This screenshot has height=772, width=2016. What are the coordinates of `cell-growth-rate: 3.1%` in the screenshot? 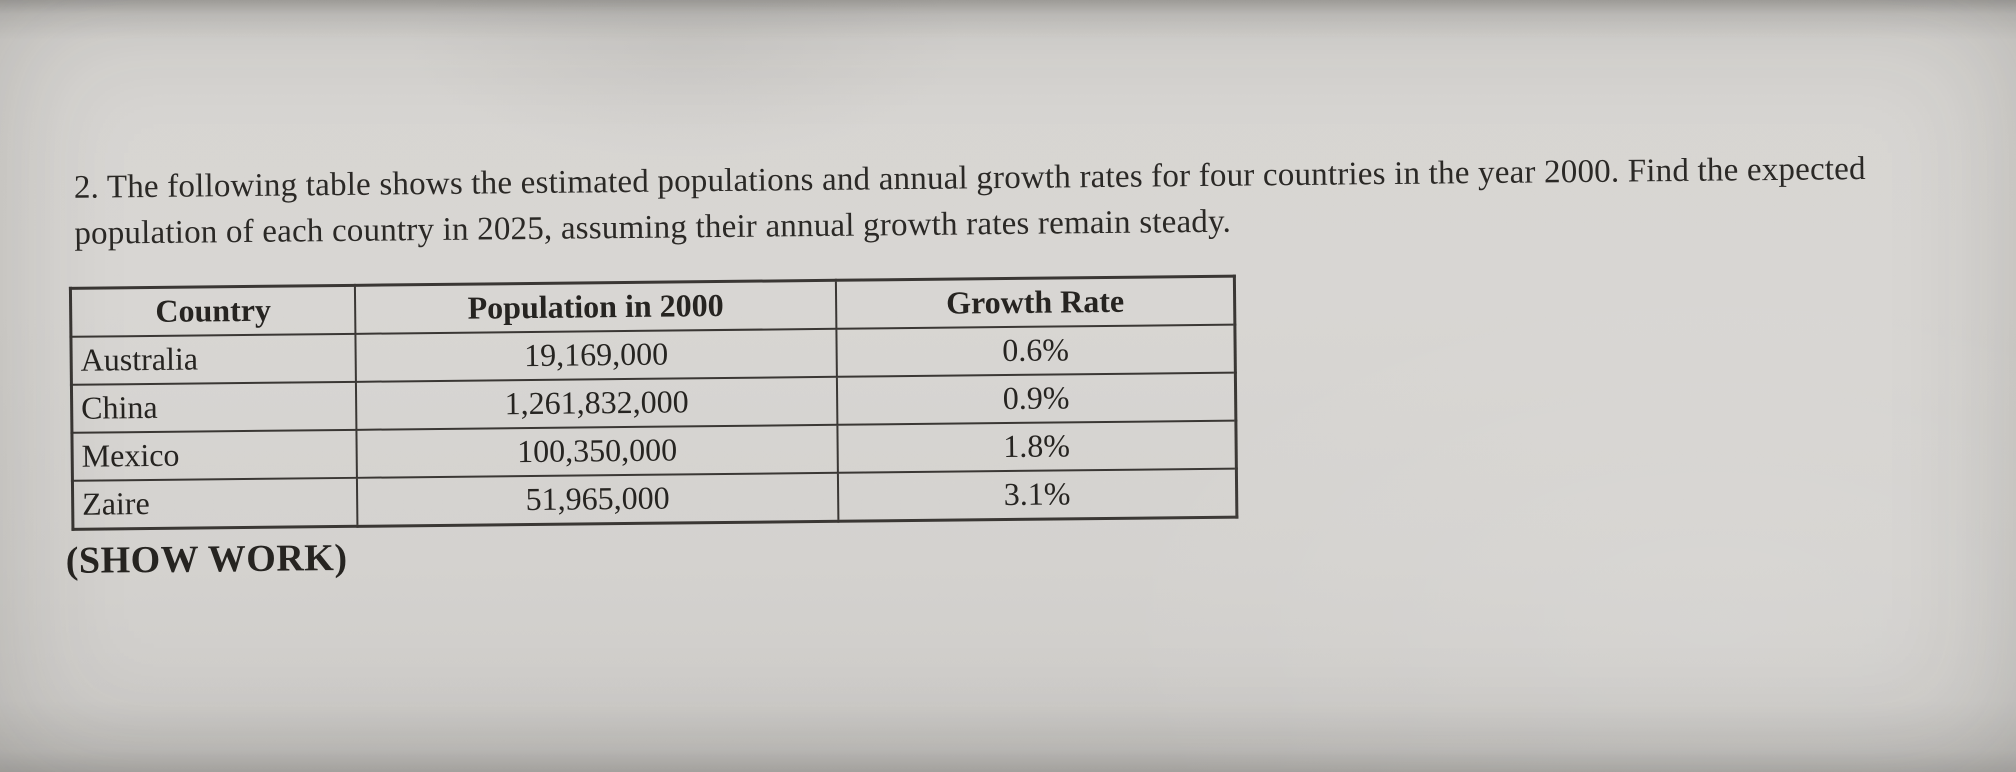 It's located at (1037, 495).